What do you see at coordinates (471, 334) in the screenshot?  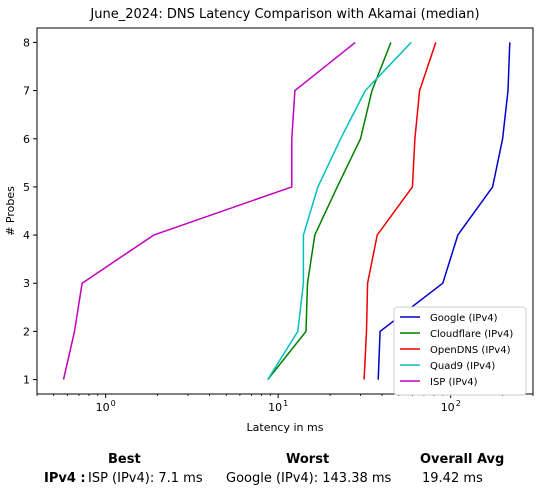 I see `legend-label: Cloudflare (IPv4)` at bounding box center [471, 334].